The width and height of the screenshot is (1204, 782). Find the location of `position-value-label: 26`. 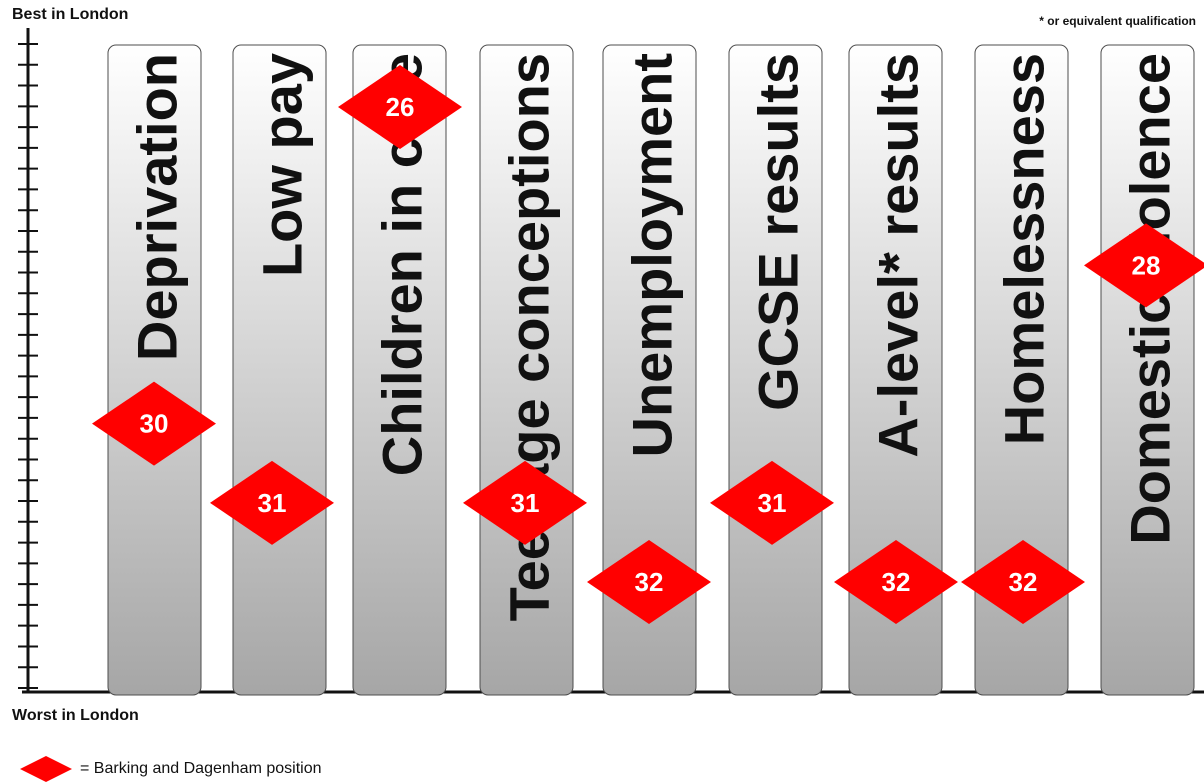

position-value-label: 26 is located at coordinates (400, 107).